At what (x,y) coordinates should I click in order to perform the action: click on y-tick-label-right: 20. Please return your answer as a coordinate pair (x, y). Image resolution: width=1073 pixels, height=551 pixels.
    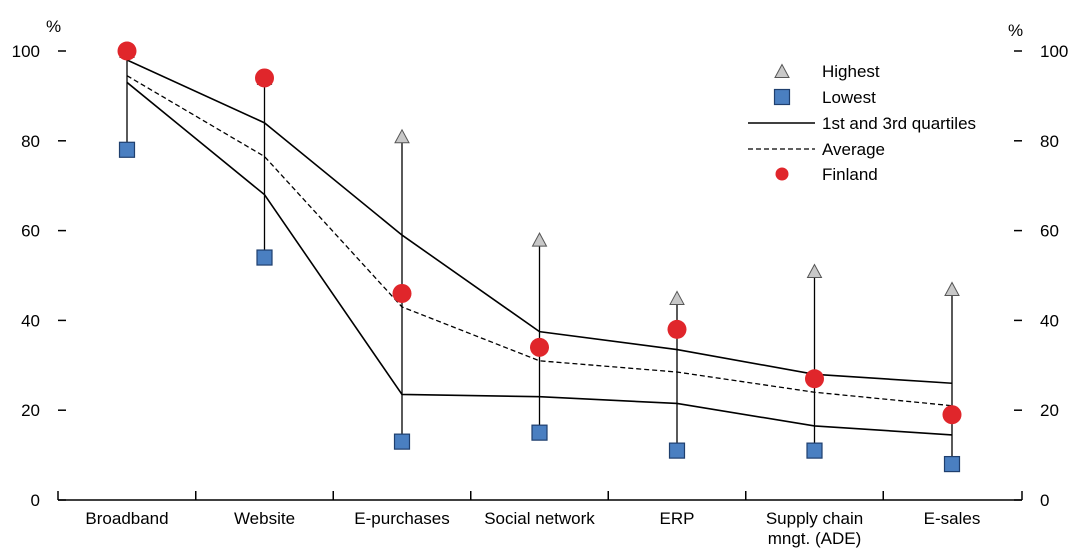
    Looking at the image, I should click on (1049, 410).